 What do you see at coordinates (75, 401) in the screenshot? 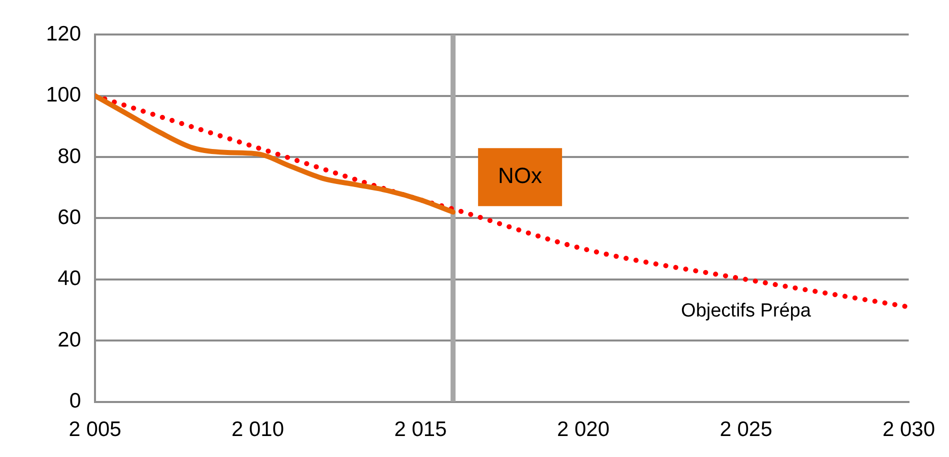
I see `y-tick-label: 0` at bounding box center [75, 401].